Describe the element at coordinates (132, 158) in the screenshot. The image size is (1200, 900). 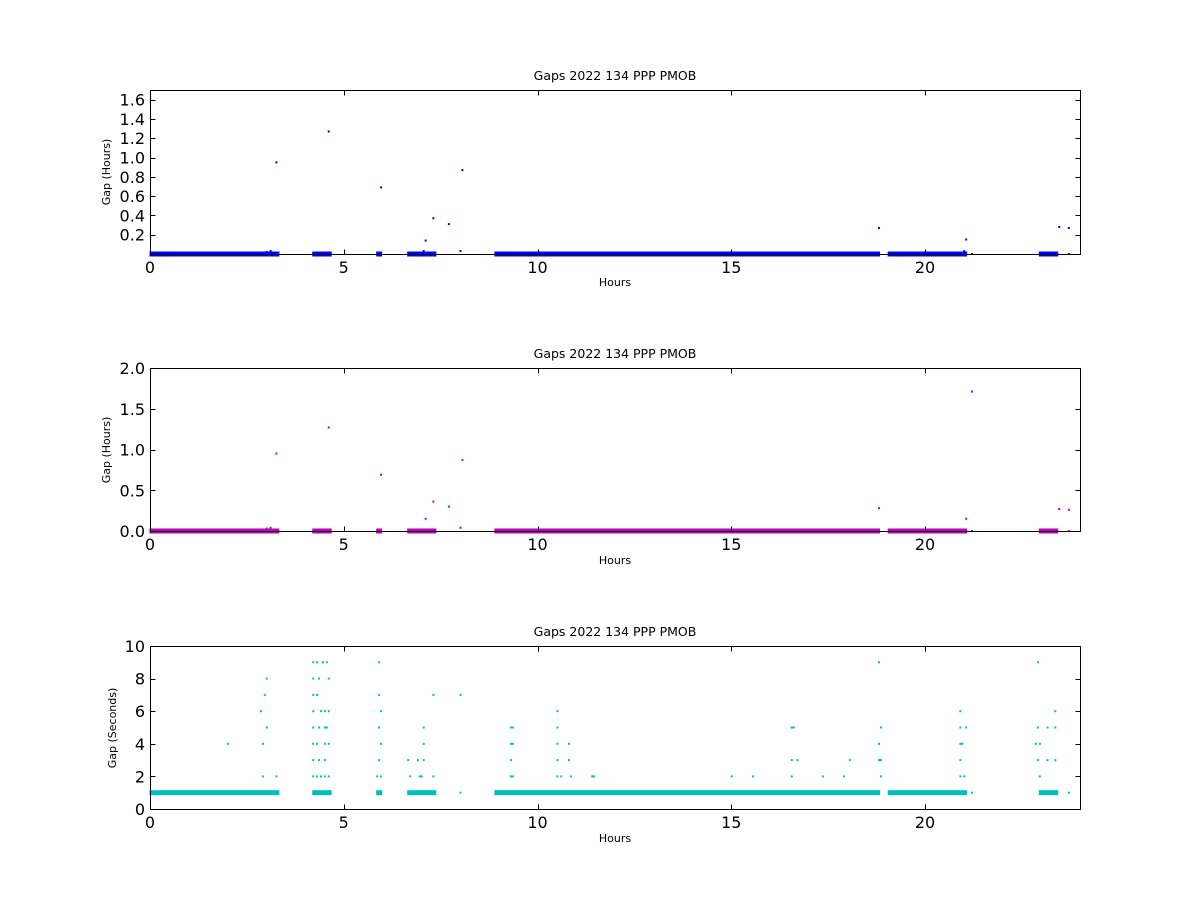
I see `y-tick-label: 1.0` at that location.